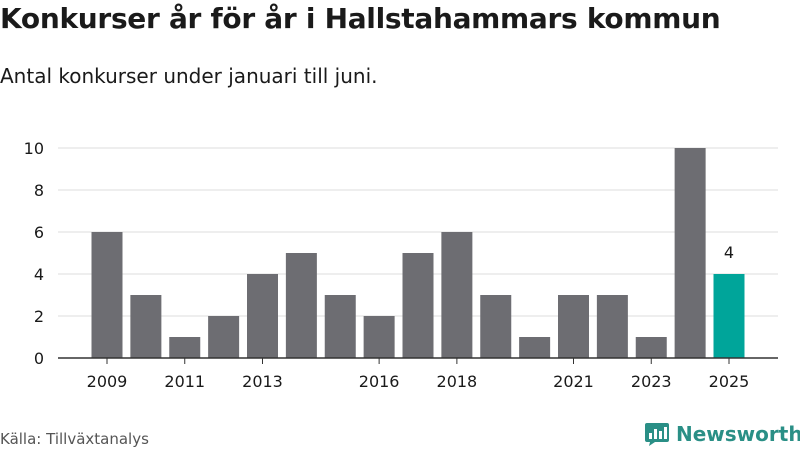  What do you see at coordinates (39, 190) in the screenshot?
I see `y-tick-label: 8` at bounding box center [39, 190].